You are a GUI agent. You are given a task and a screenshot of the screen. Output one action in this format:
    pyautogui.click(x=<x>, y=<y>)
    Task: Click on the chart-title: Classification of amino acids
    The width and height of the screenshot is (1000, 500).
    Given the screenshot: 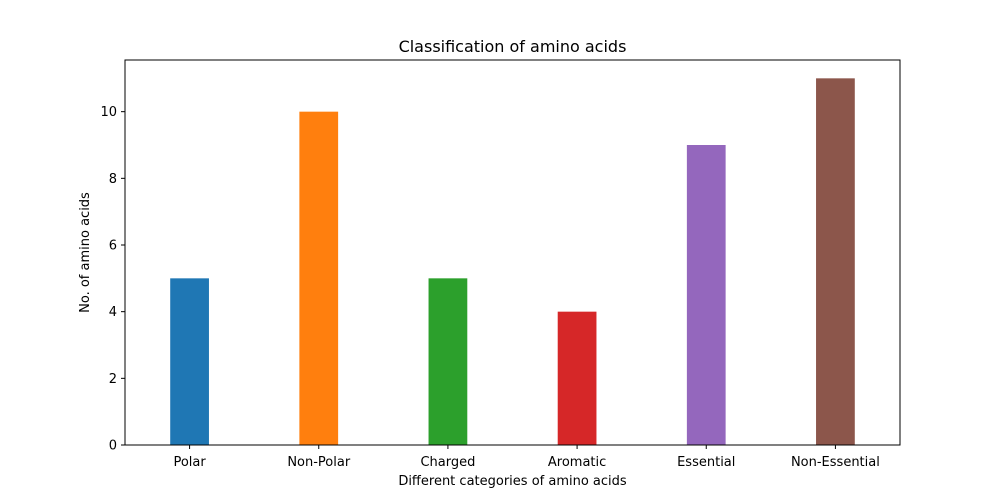 What is the action you would take?
    pyautogui.click(x=513, y=46)
    